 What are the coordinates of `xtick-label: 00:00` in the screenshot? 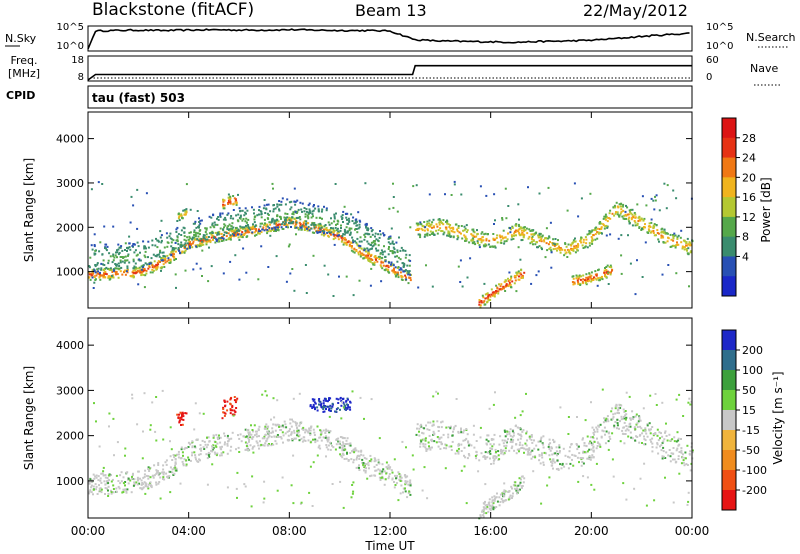 It's located at (88, 531).